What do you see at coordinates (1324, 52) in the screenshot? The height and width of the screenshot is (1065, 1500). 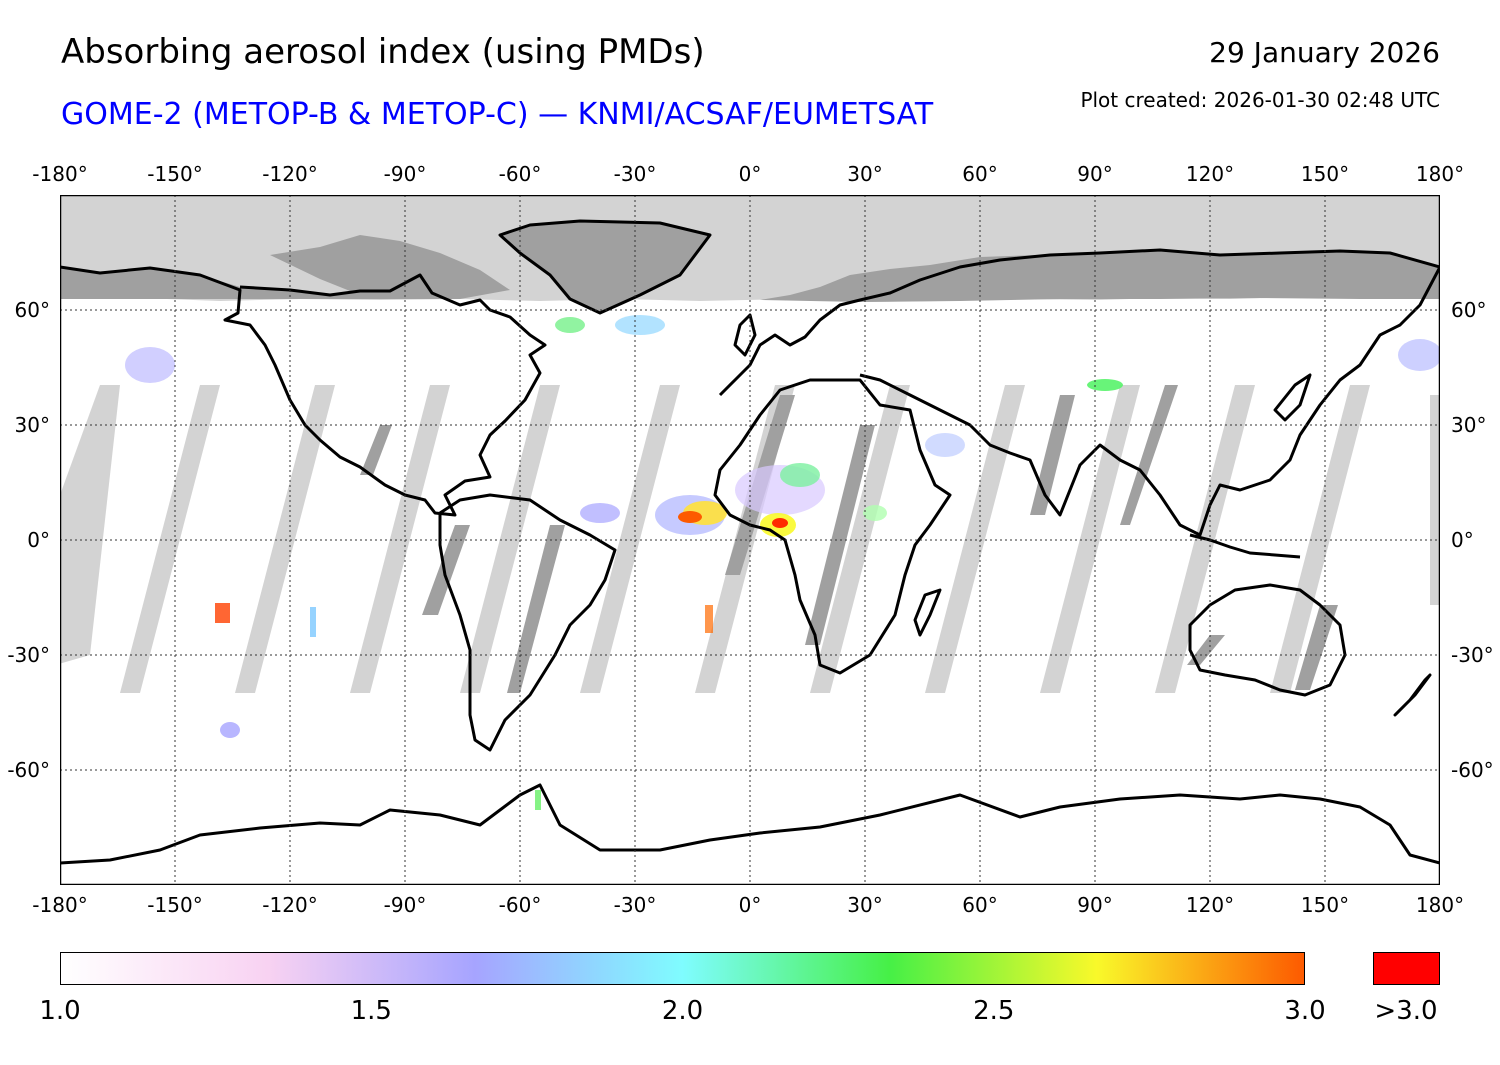 I see `observation-date: 29 January 2026` at bounding box center [1324, 52].